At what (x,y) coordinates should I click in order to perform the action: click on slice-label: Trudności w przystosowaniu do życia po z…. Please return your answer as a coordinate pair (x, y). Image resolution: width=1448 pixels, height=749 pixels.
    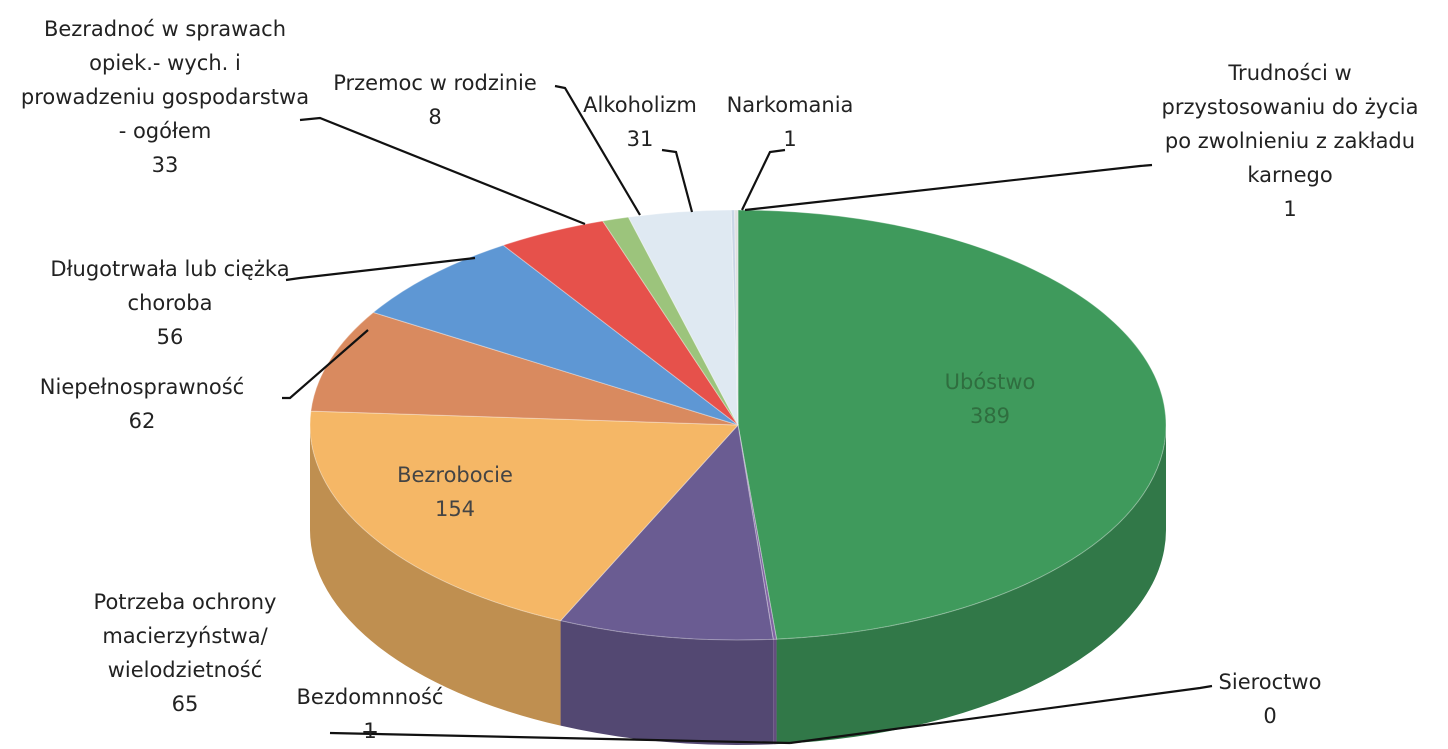
    Looking at the image, I should click on (1290, 141).